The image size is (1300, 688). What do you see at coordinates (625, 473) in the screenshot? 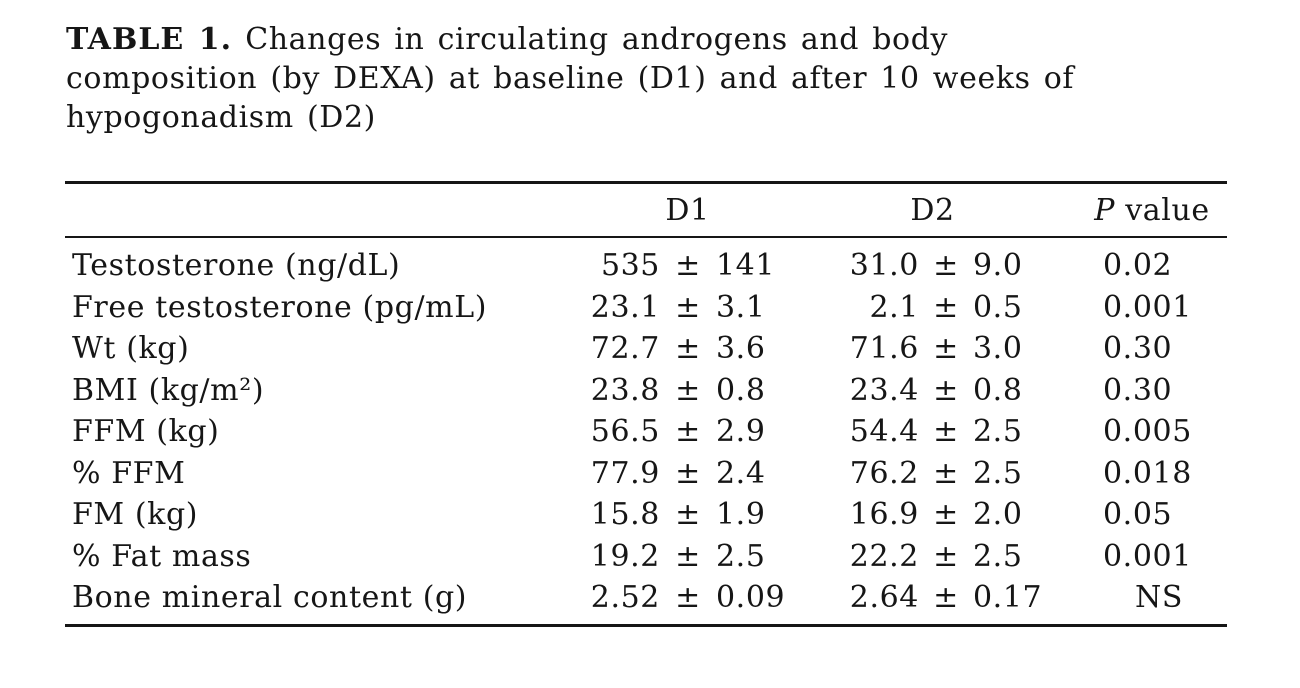
I see `d1-mean: 77.9` at bounding box center [625, 473].